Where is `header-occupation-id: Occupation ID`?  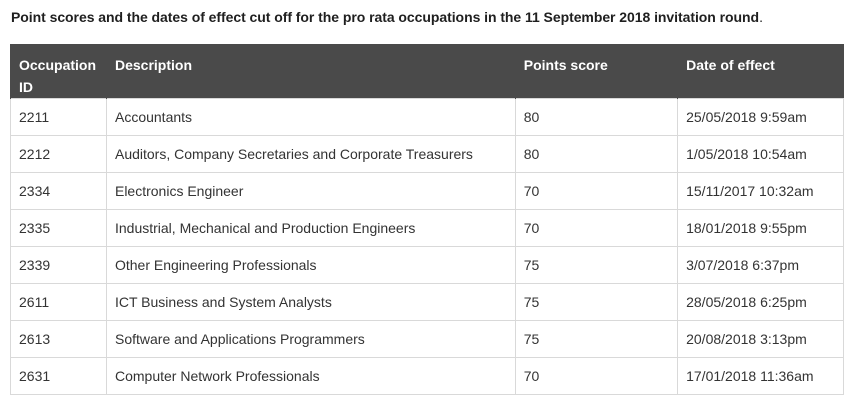
header-occupation-id: Occupation ID is located at coordinates (58, 71).